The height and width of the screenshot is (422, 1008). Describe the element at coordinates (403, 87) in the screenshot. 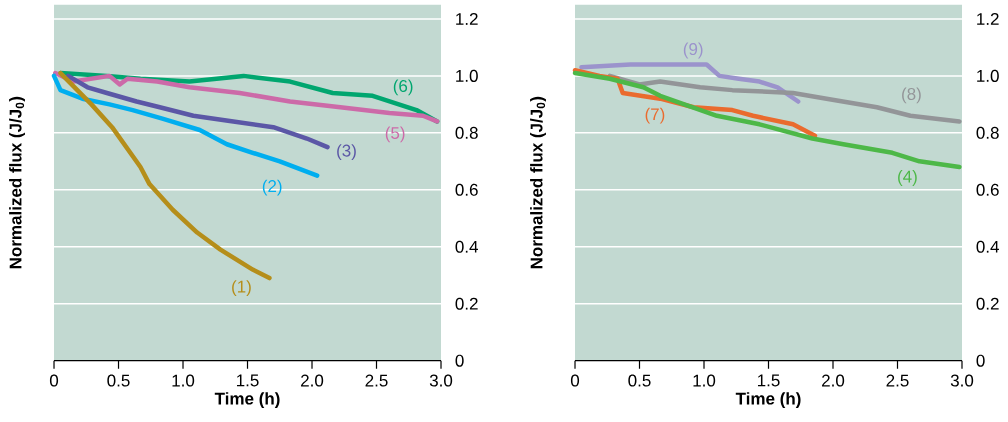

I see `series-label: (6)` at that location.